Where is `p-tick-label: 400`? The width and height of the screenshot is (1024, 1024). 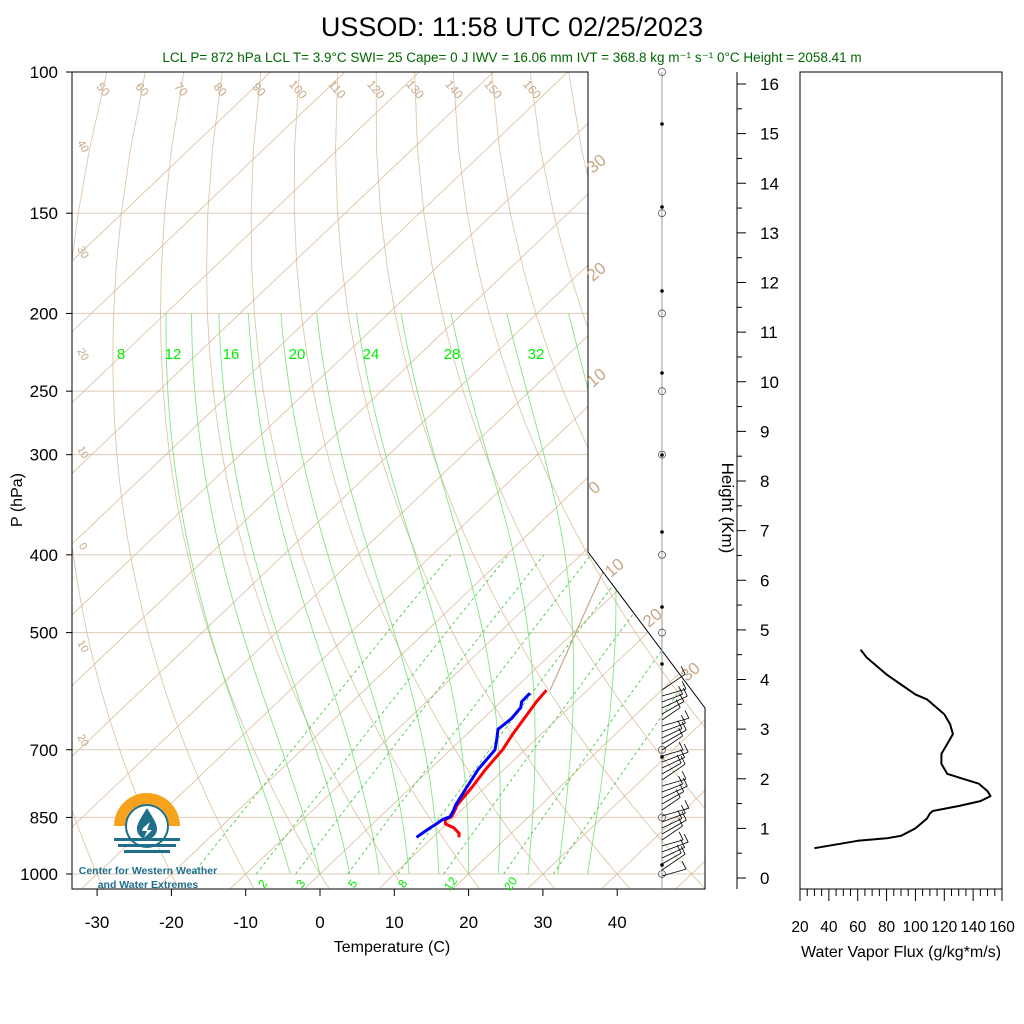
p-tick-label: 400 is located at coordinates (44, 555).